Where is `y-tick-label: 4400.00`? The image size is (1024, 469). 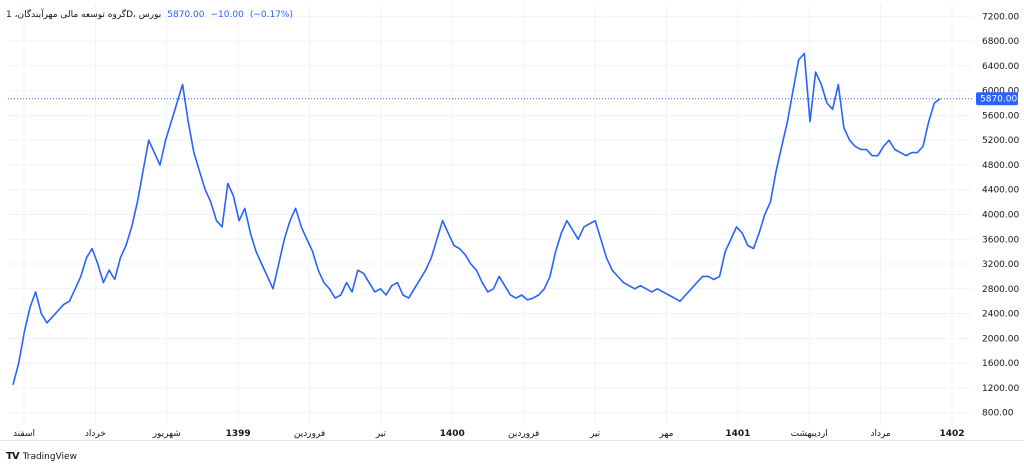
y-tick-label: 4400.00 is located at coordinates (1000, 191).